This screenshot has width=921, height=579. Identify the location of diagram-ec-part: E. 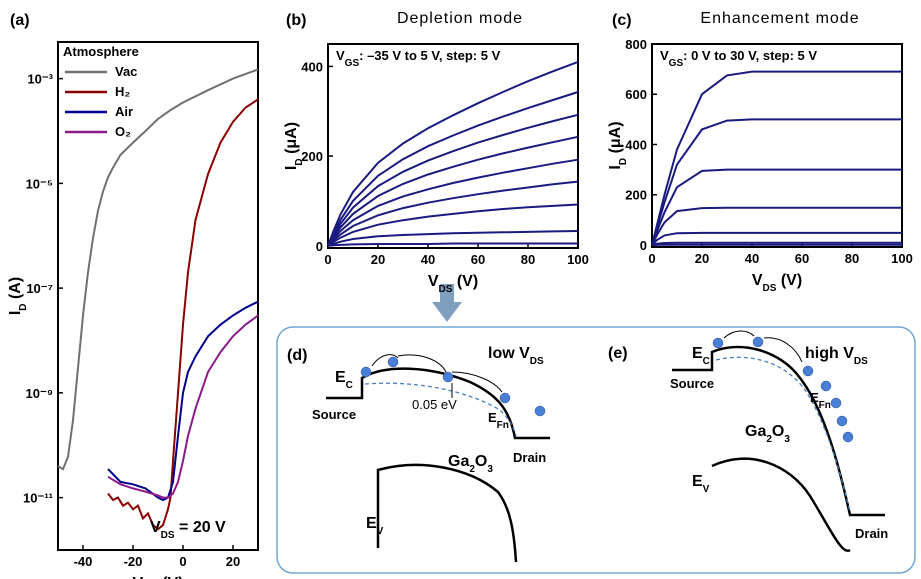
(697, 353).